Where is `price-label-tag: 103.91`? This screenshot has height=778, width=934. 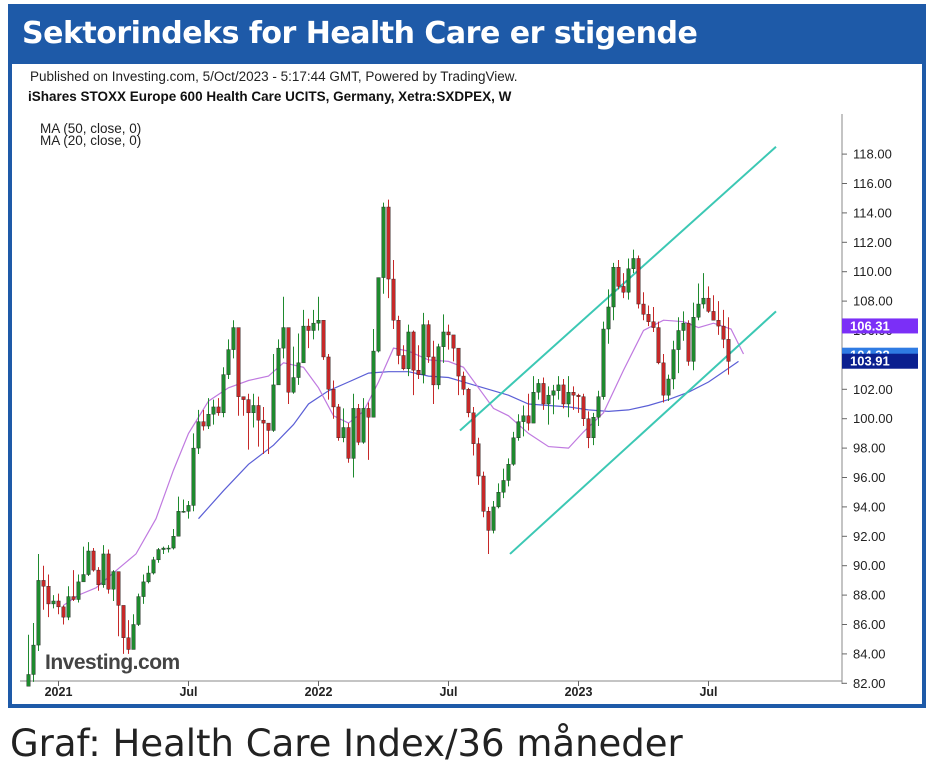 price-label-tag: 103.91 is located at coordinates (880, 361).